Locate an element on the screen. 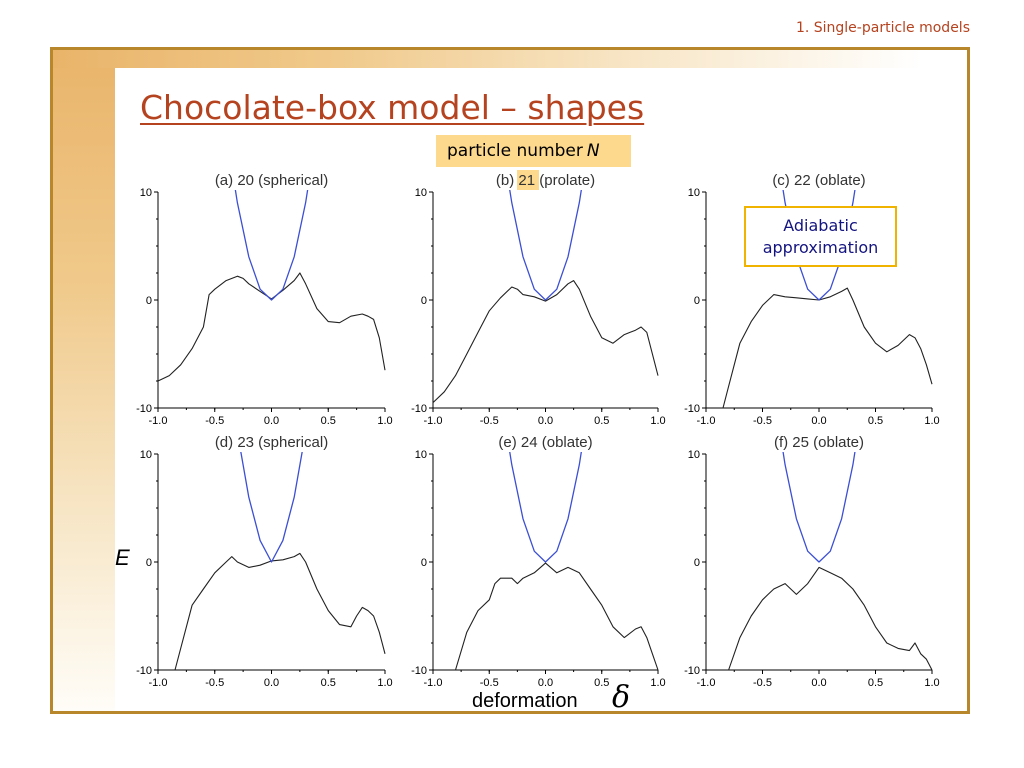 The height and width of the screenshot is (768, 1024). panel-title: (f) 25 (oblate) is located at coordinates (819, 442).